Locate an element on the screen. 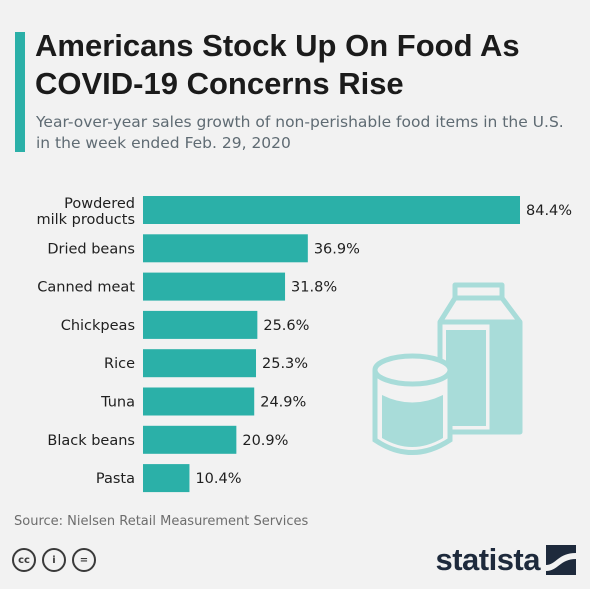 Image resolution: width=590 pixels, height=589 pixels. title-accent-bar is located at coordinates (20, 92).